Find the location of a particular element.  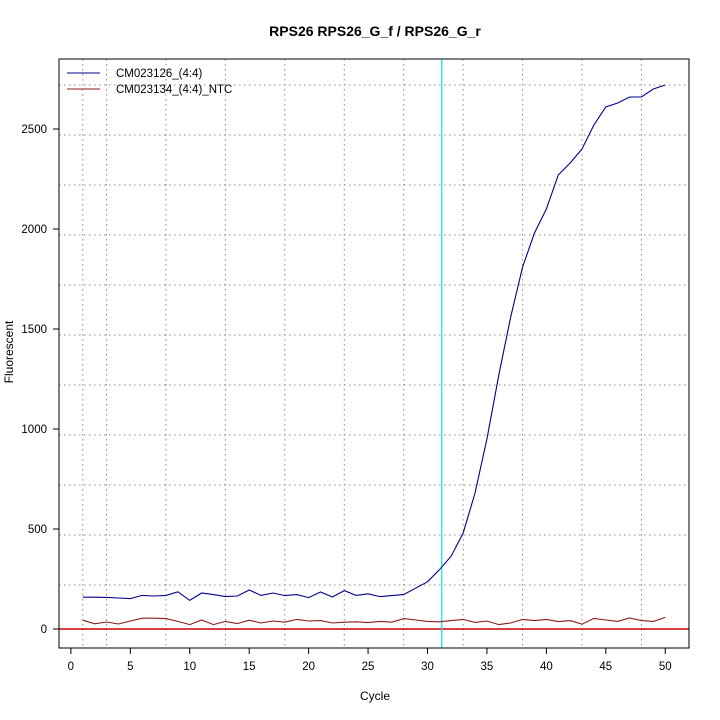

x-tick-label: 45 is located at coordinates (605, 667).